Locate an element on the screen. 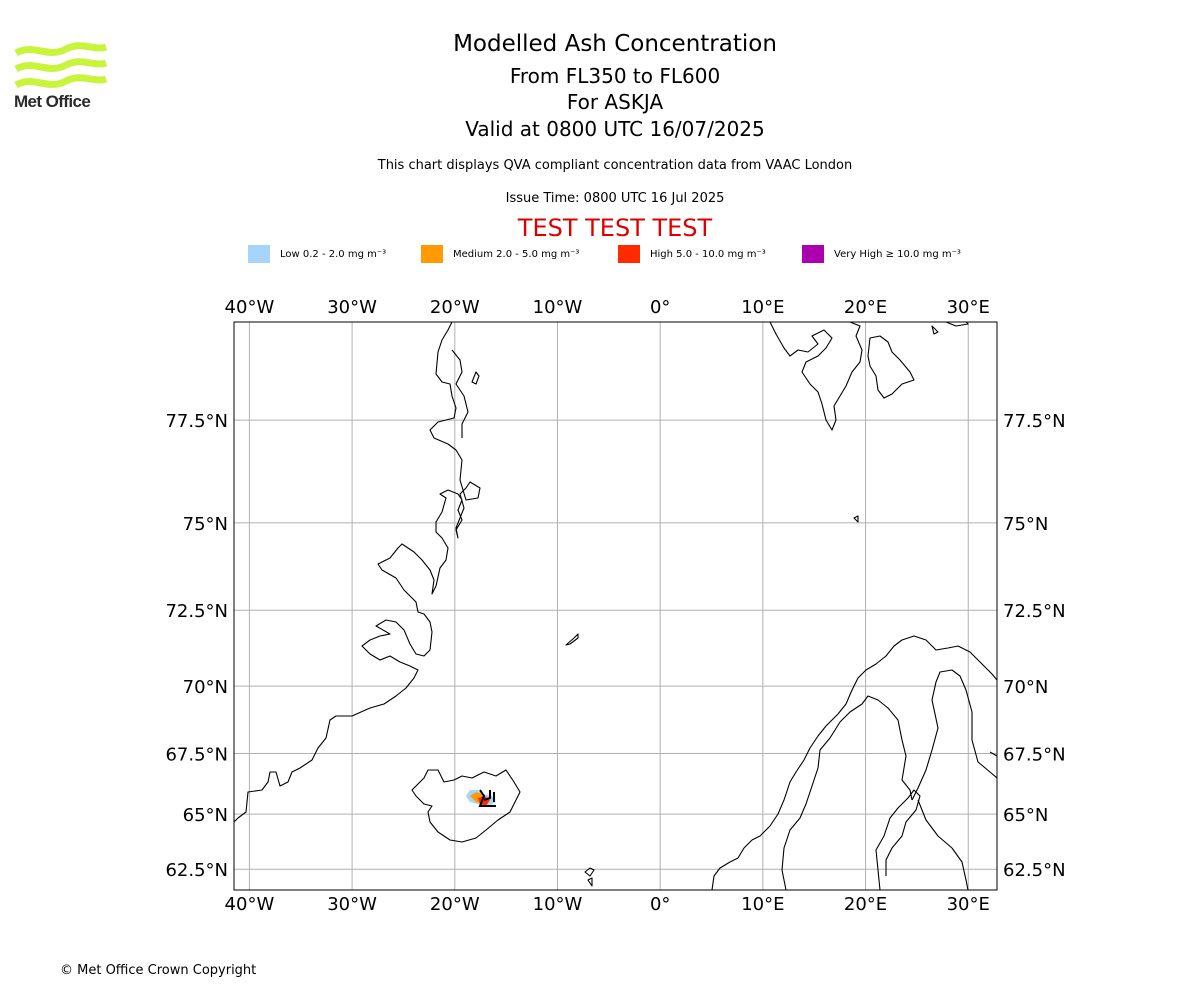 This screenshot has width=1200, height=1000. legend-item-high: High 5.0 - 10.0 mg m⁻³ is located at coordinates (692, 254).